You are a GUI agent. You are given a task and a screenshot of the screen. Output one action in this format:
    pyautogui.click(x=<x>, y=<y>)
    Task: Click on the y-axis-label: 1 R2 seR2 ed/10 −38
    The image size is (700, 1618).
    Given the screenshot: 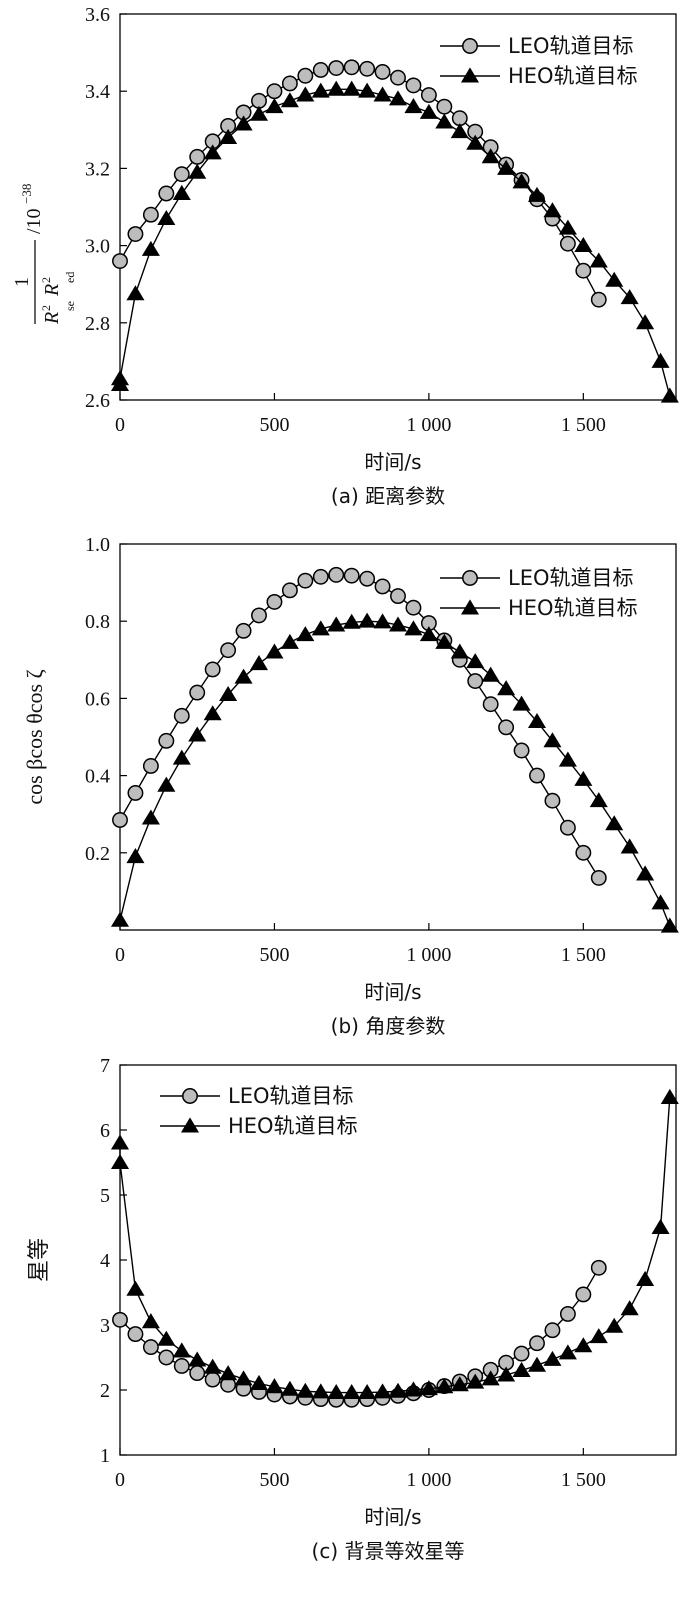 What is the action you would take?
    pyautogui.click(x=44, y=254)
    